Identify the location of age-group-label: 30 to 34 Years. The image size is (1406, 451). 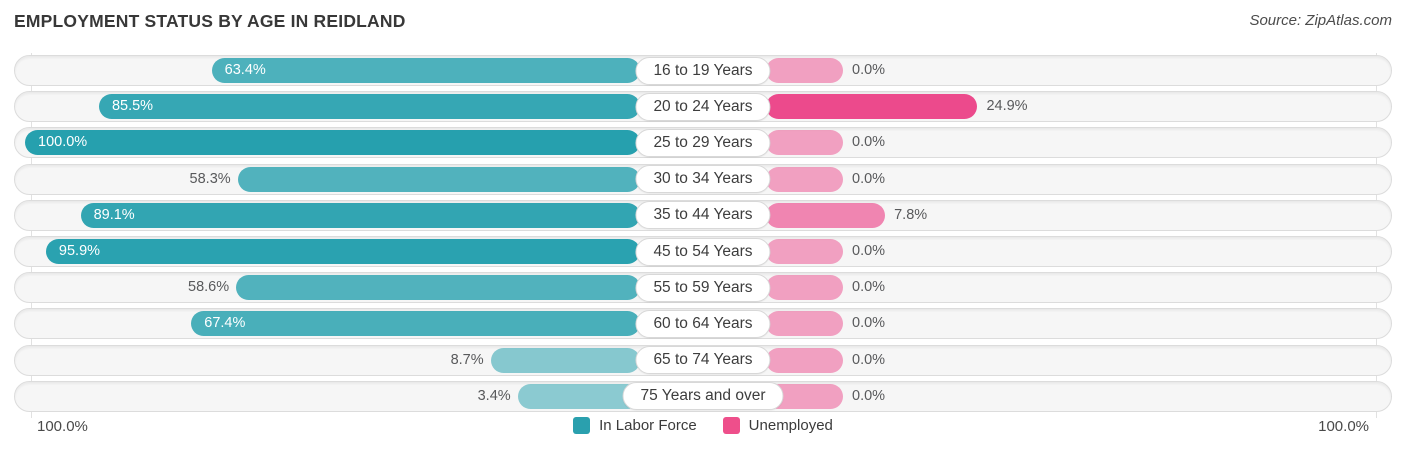
(703, 179).